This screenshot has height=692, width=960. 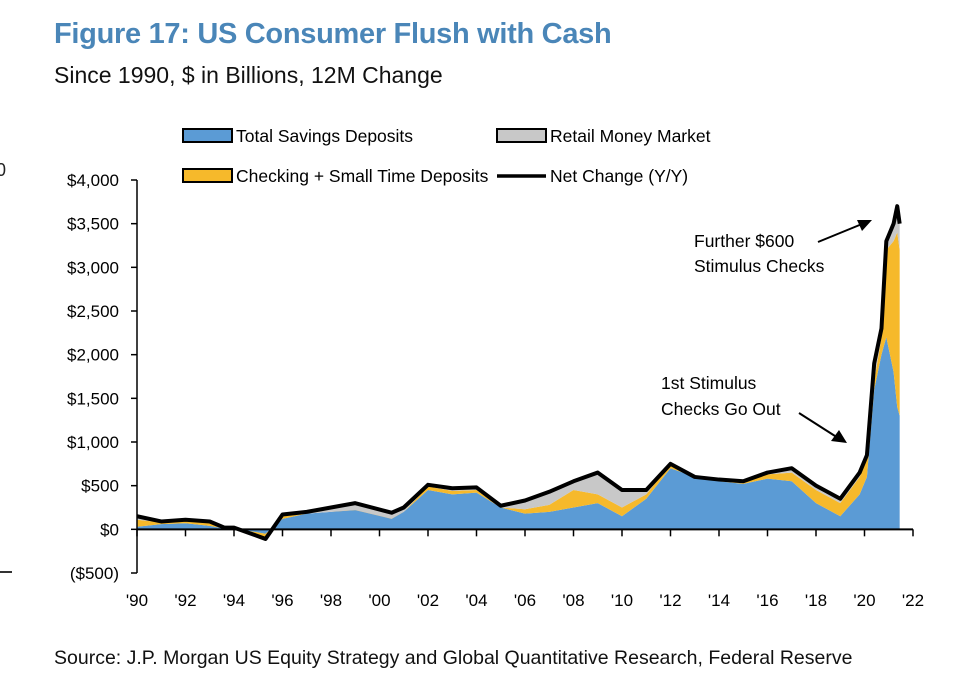 What do you see at coordinates (759, 266) in the screenshot?
I see `annotation-further-600-line2: Stimulus Checks` at bounding box center [759, 266].